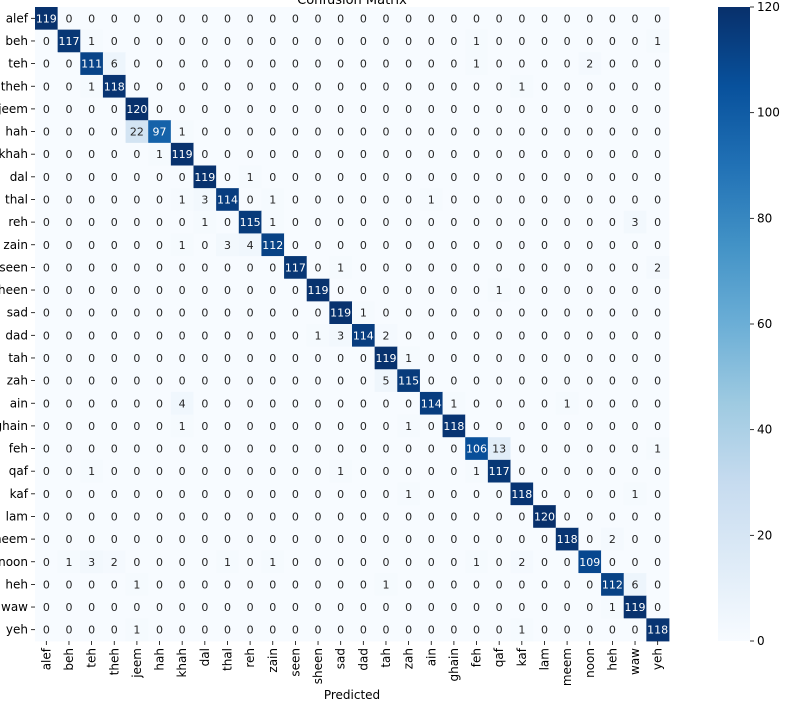  I want to click on cell-value-label: 114, so click(363, 335).